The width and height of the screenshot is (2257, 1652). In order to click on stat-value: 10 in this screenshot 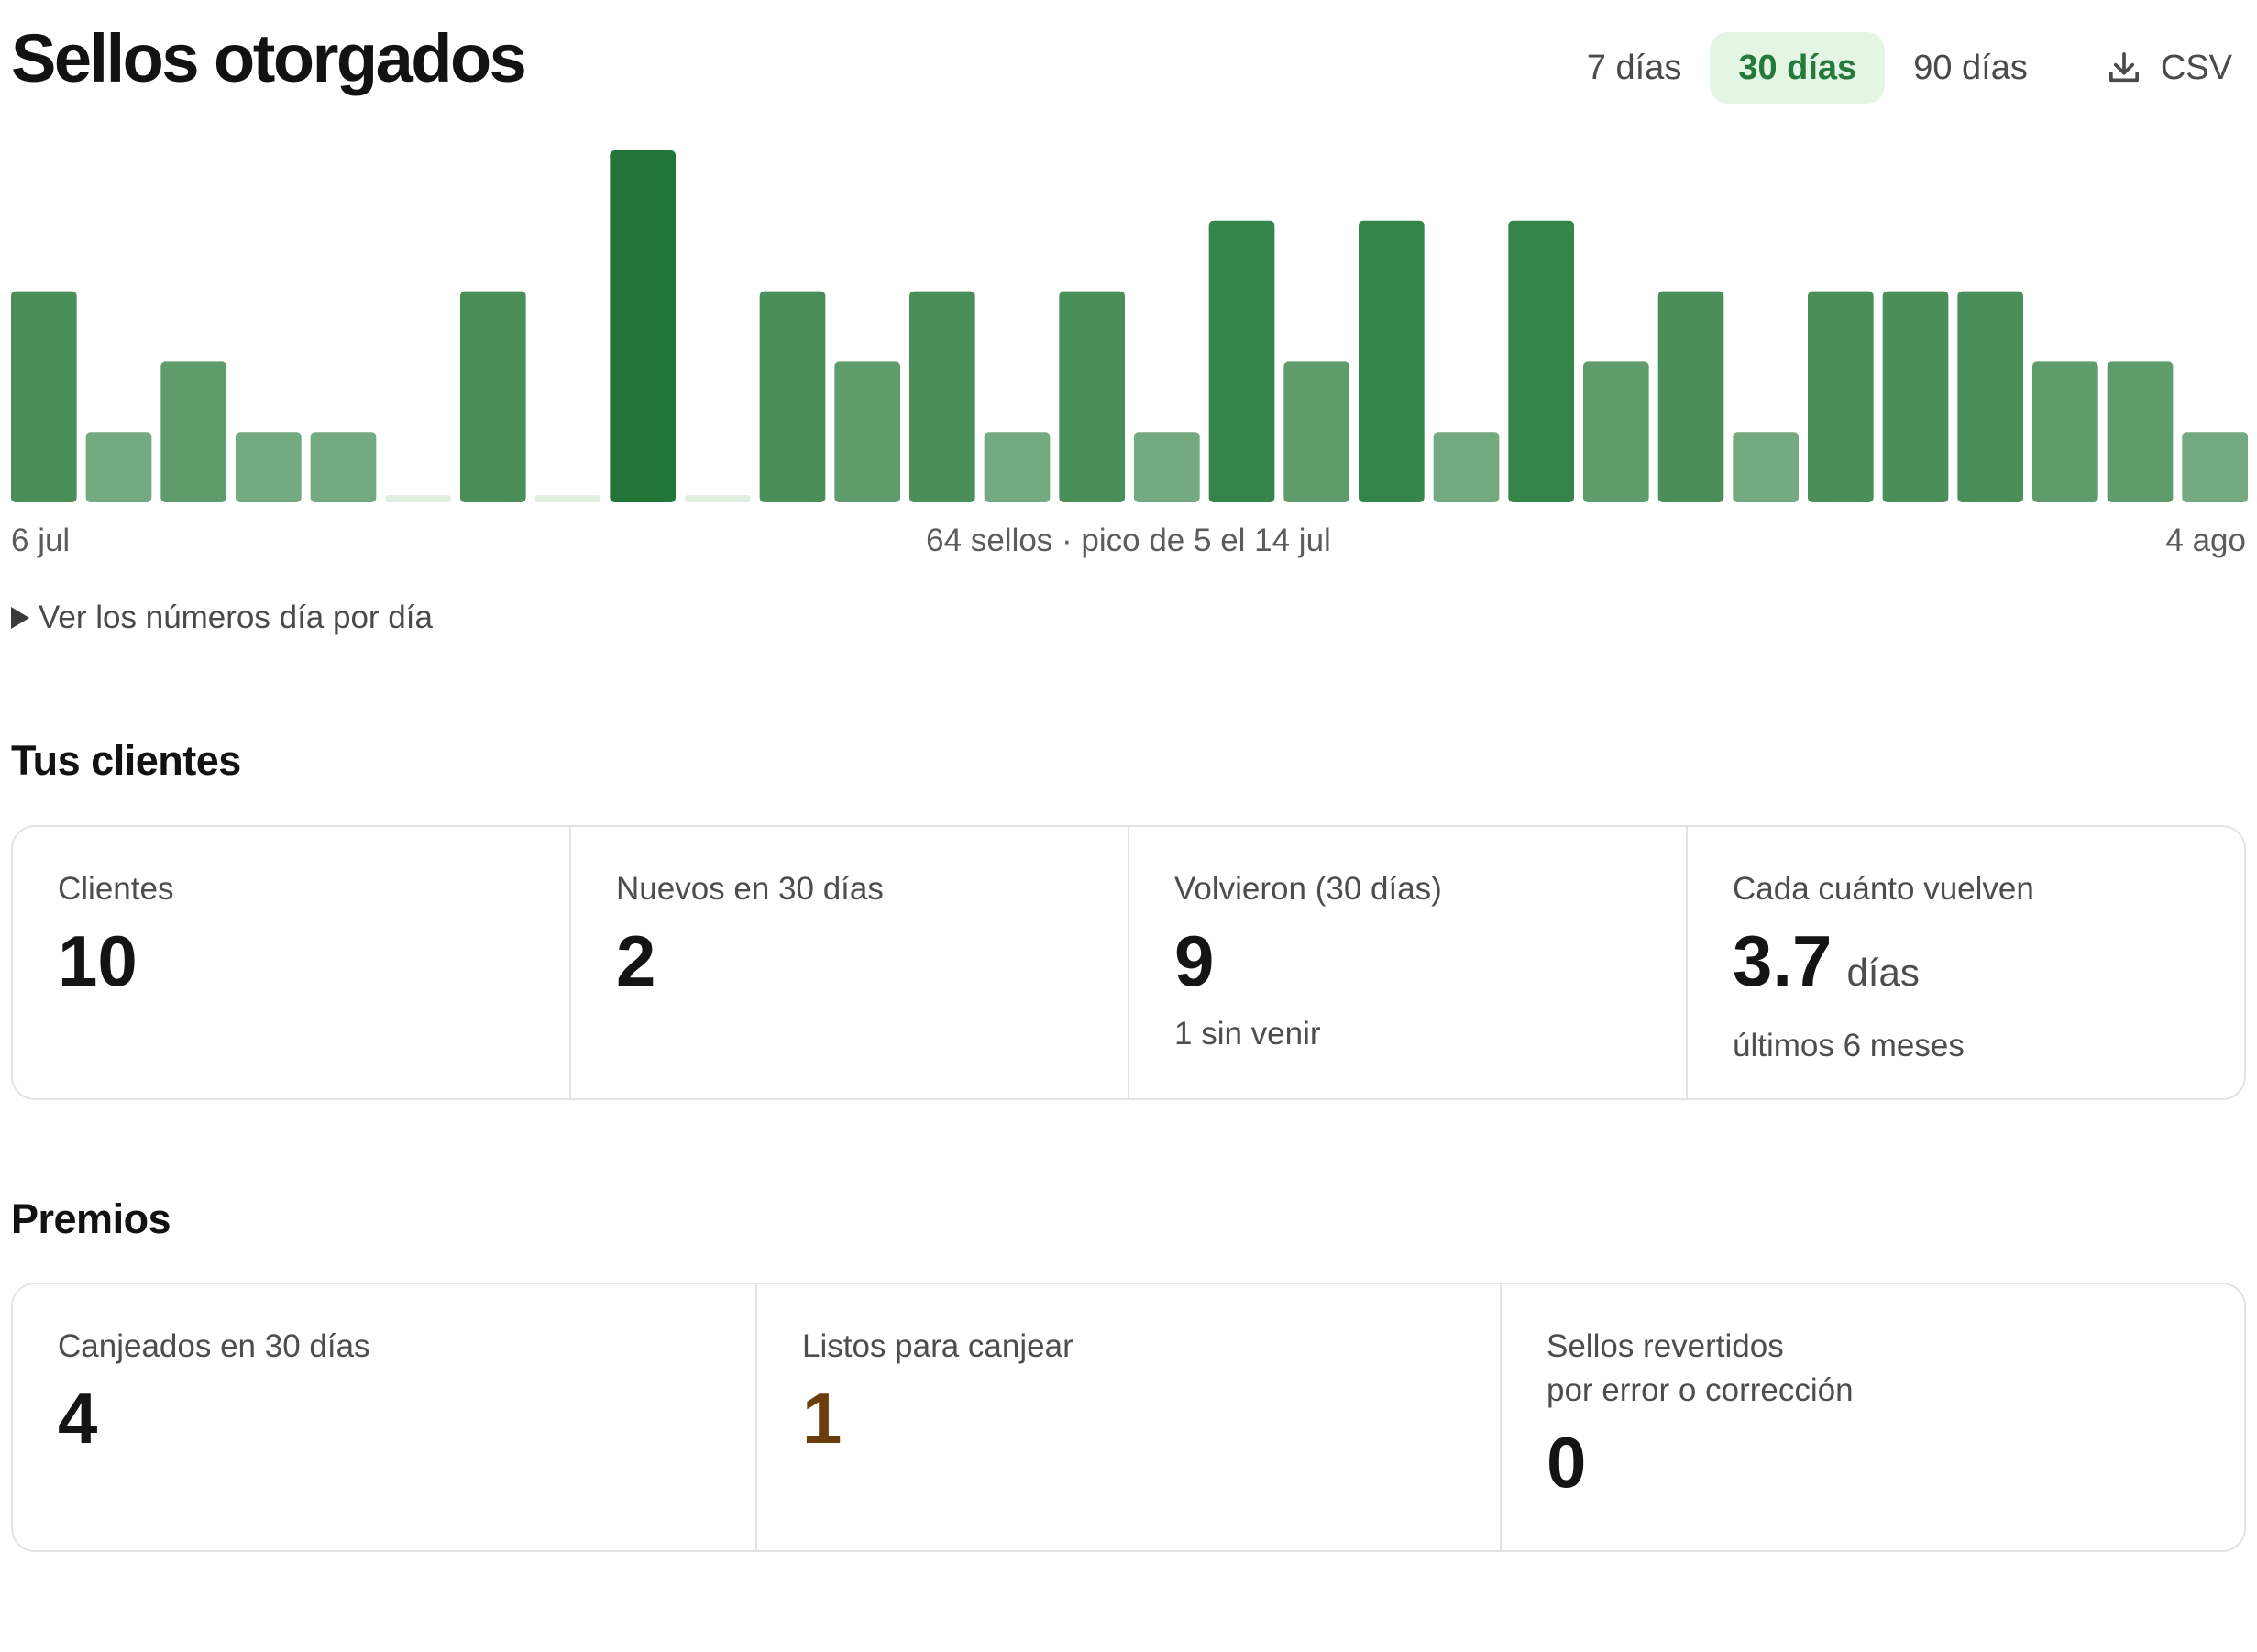, I will do `click(98, 961)`.